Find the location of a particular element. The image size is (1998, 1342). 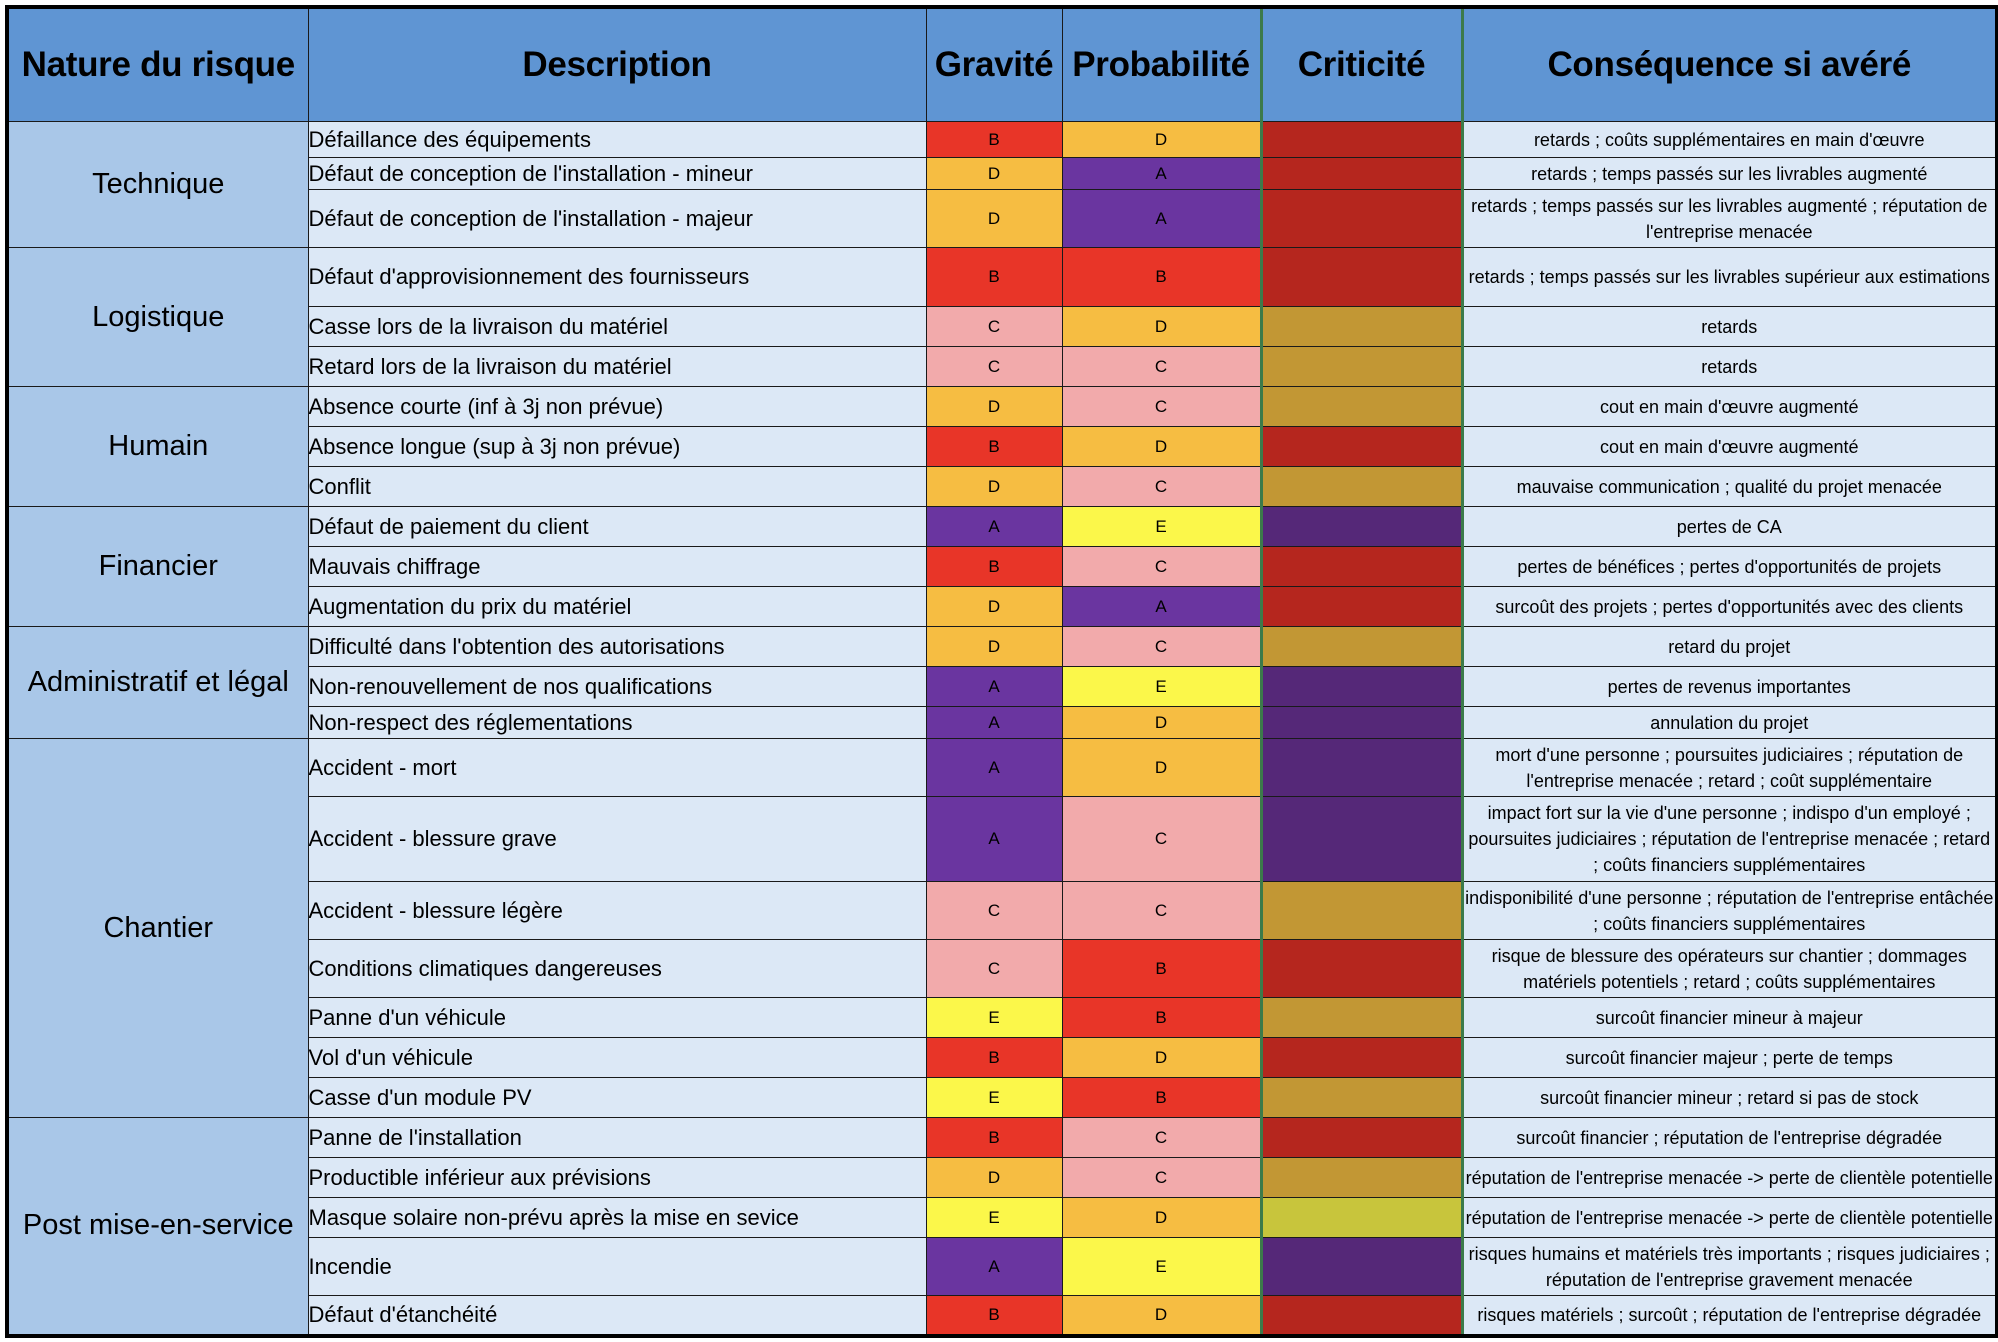

description-cell: Vol d'un véhicule is located at coordinates (617, 1057).